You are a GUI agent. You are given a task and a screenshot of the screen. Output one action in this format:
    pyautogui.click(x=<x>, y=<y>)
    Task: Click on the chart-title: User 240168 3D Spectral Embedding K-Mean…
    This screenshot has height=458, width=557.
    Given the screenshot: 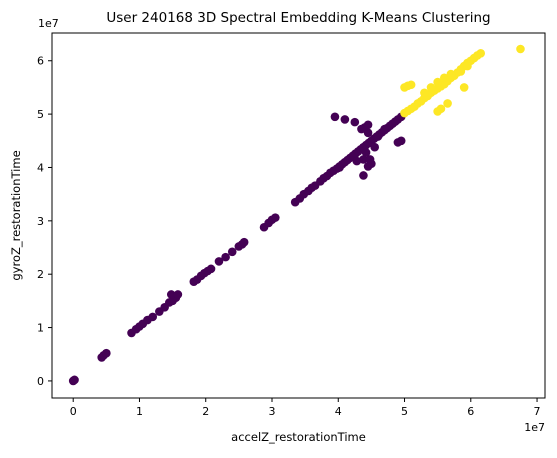 What is the action you would take?
    pyautogui.click(x=298, y=18)
    